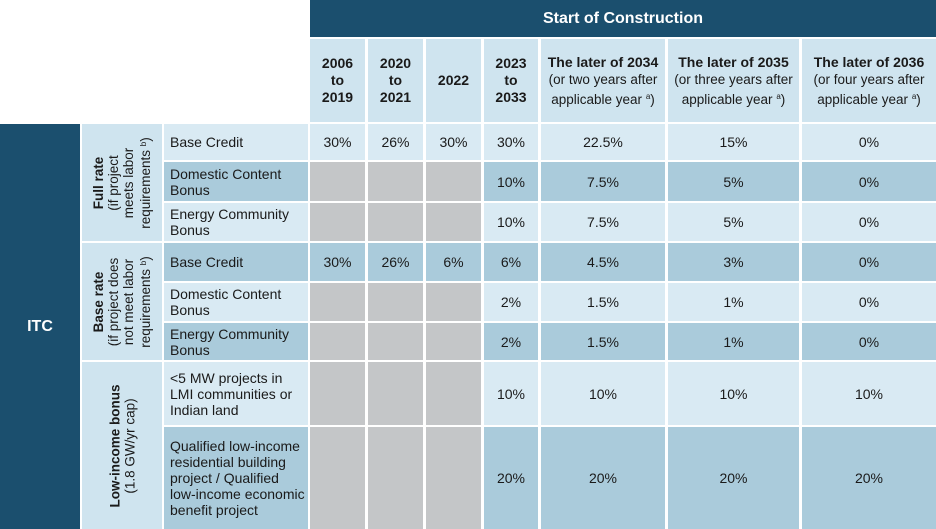 This screenshot has width=936, height=529. What do you see at coordinates (114, 445) in the screenshot?
I see `group-title: Low-income bonus` at bounding box center [114, 445].